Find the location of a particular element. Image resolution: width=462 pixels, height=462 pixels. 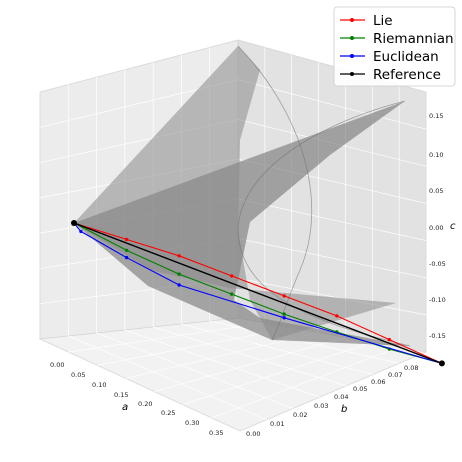

y-axis-label: b is located at coordinates (344, 409).